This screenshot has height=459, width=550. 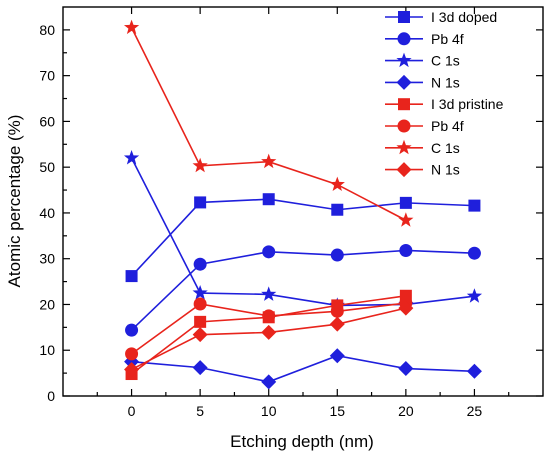 What do you see at coordinates (132, 411) in the screenshot?
I see `x-tick-label: 0` at bounding box center [132, 411].